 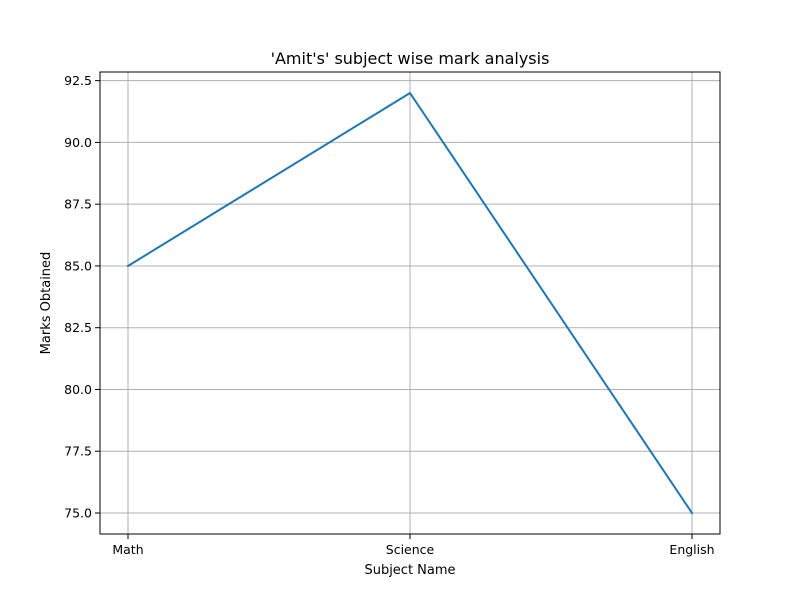 I want to click on y-tick-label: 82.5, so click(x=78, y=327).